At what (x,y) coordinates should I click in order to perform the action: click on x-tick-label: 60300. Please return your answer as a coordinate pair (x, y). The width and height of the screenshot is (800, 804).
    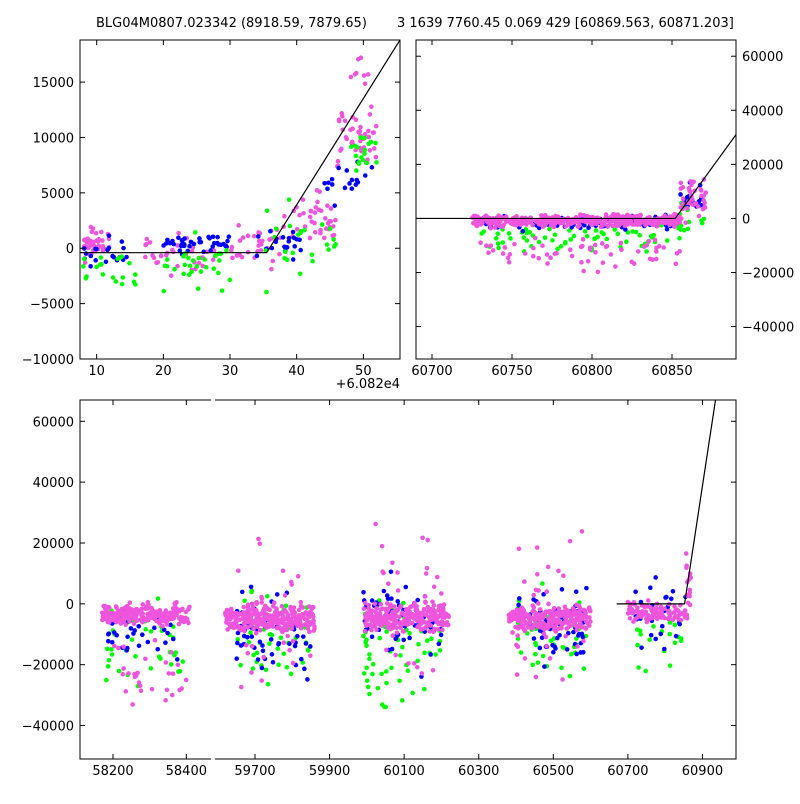
    Looking at the image, I should click on (478, 771).